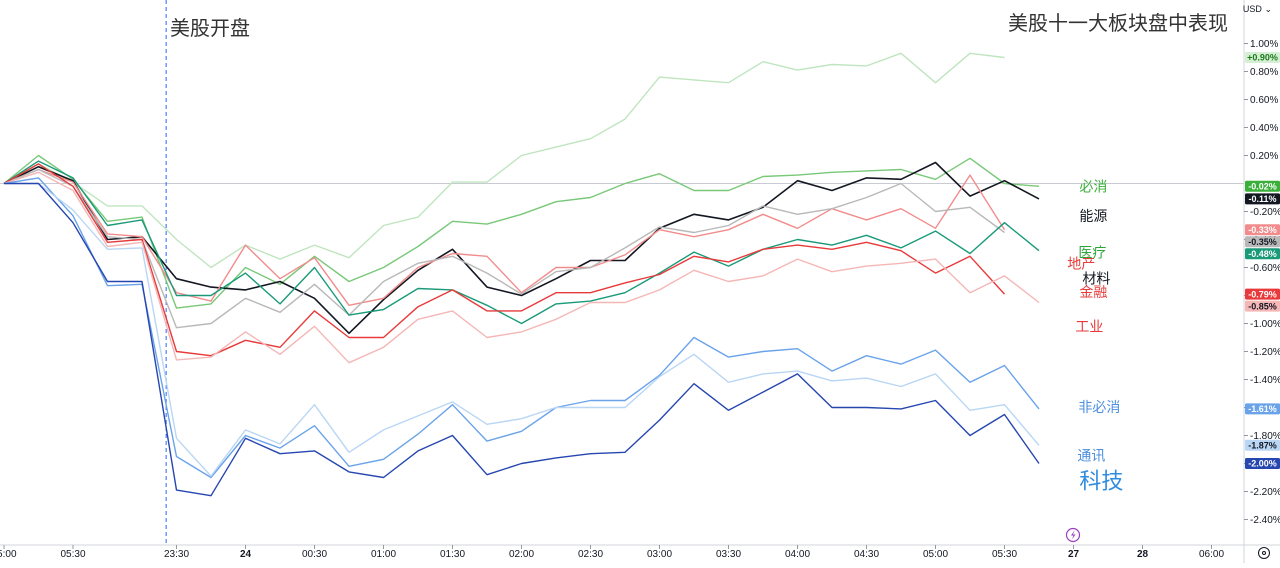 This screenshot has width=1280, height=568. I want to click on value-badge-text-9: -1.87%, so click(1262, 446).